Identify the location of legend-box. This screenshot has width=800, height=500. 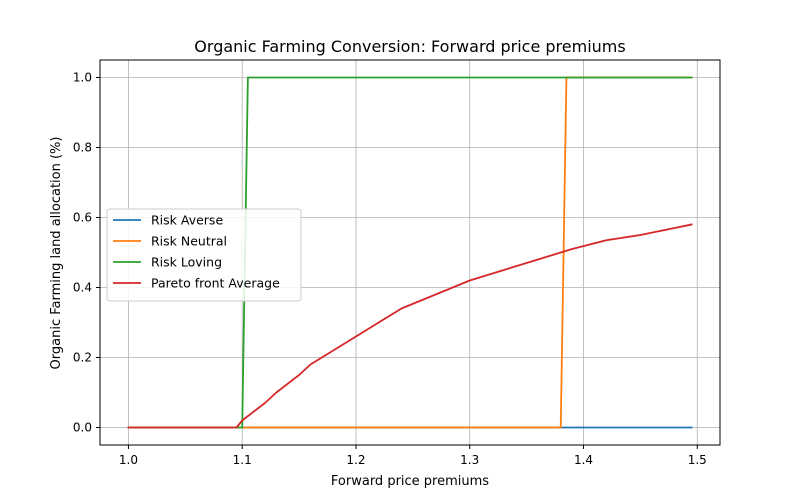
(204, 255).